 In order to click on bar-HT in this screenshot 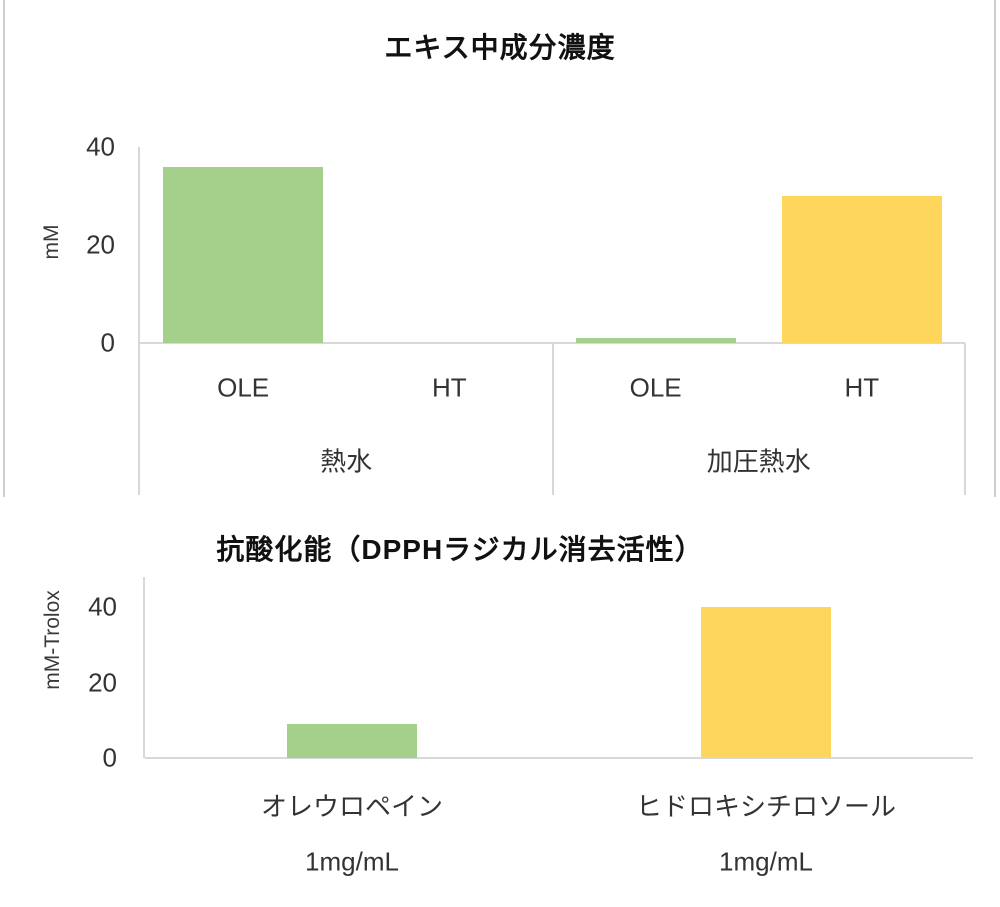, I will do `click(861, 269)`.